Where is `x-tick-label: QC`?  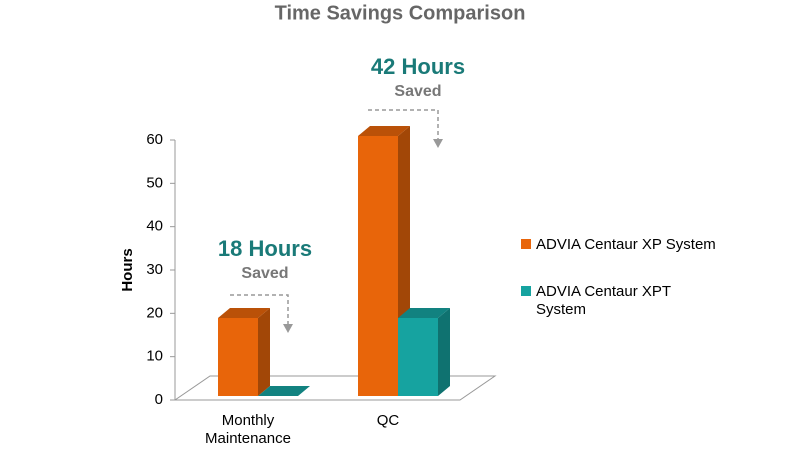
x-tick-label: QC is located at coordinates (388, 420).